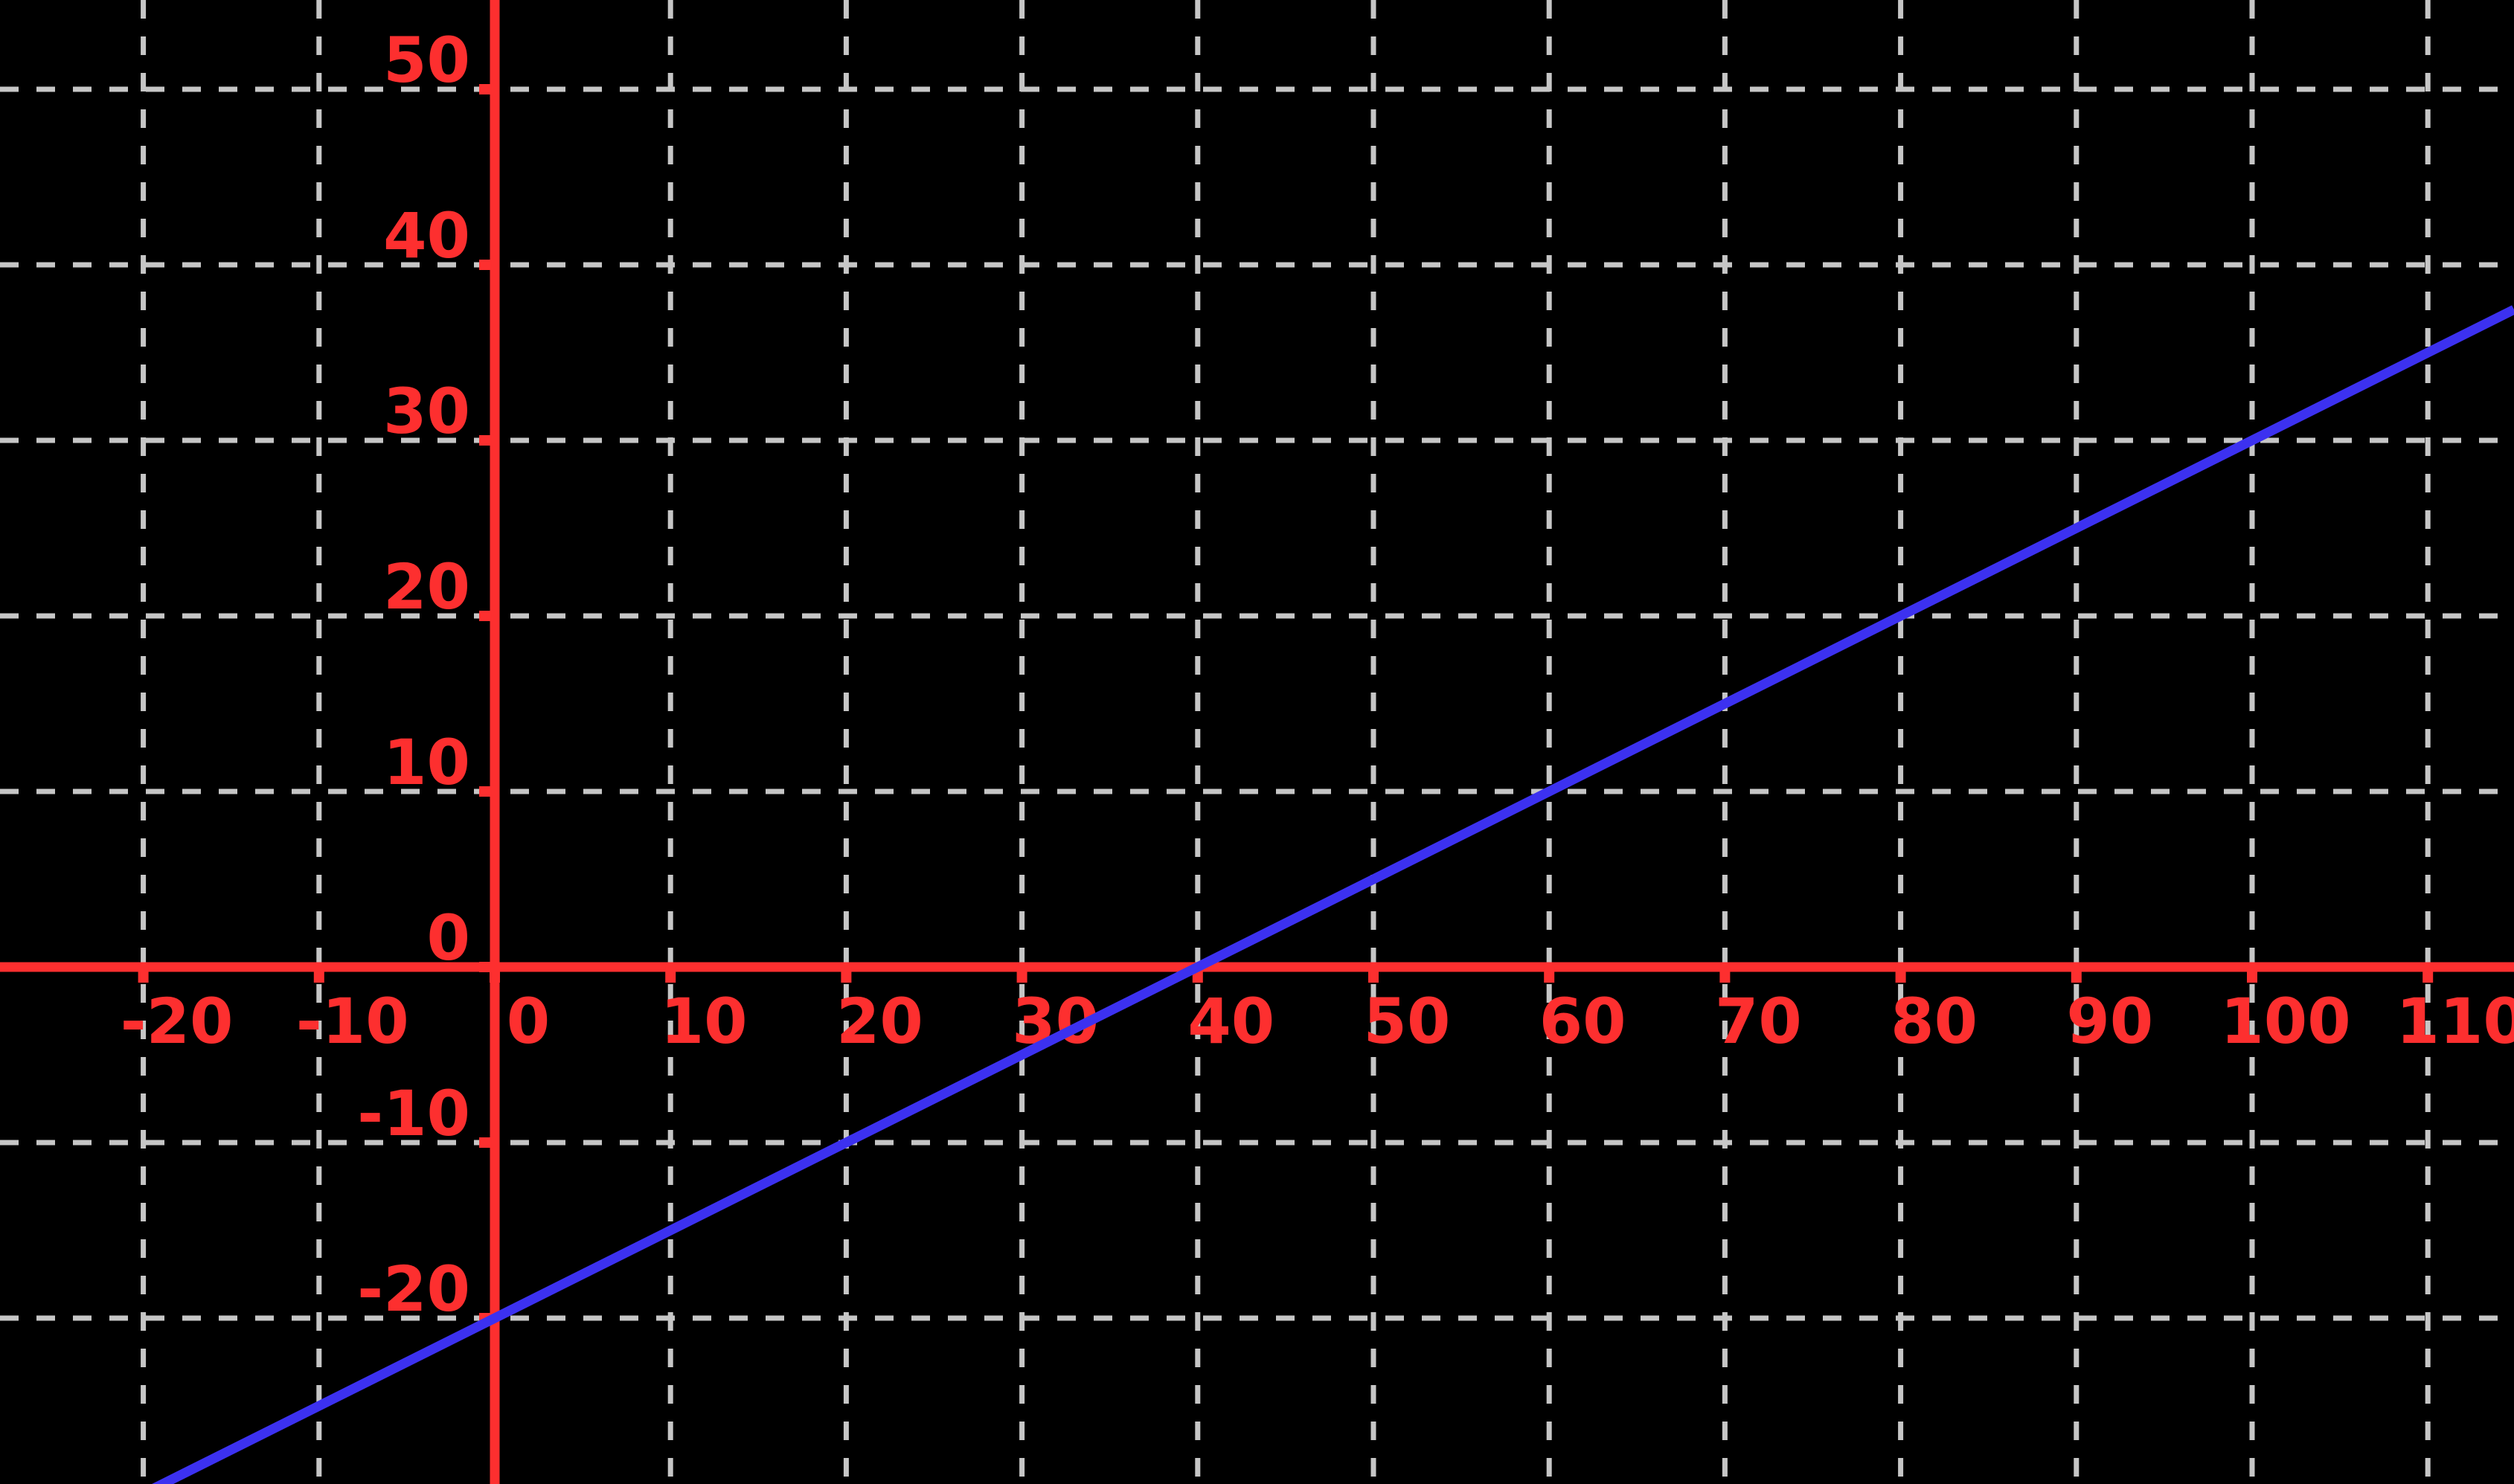  What do you see at coordinates (1758, 1021) in the screenshot?
I see `x-tick-label: 70` at bounding box center [1758, 1021].